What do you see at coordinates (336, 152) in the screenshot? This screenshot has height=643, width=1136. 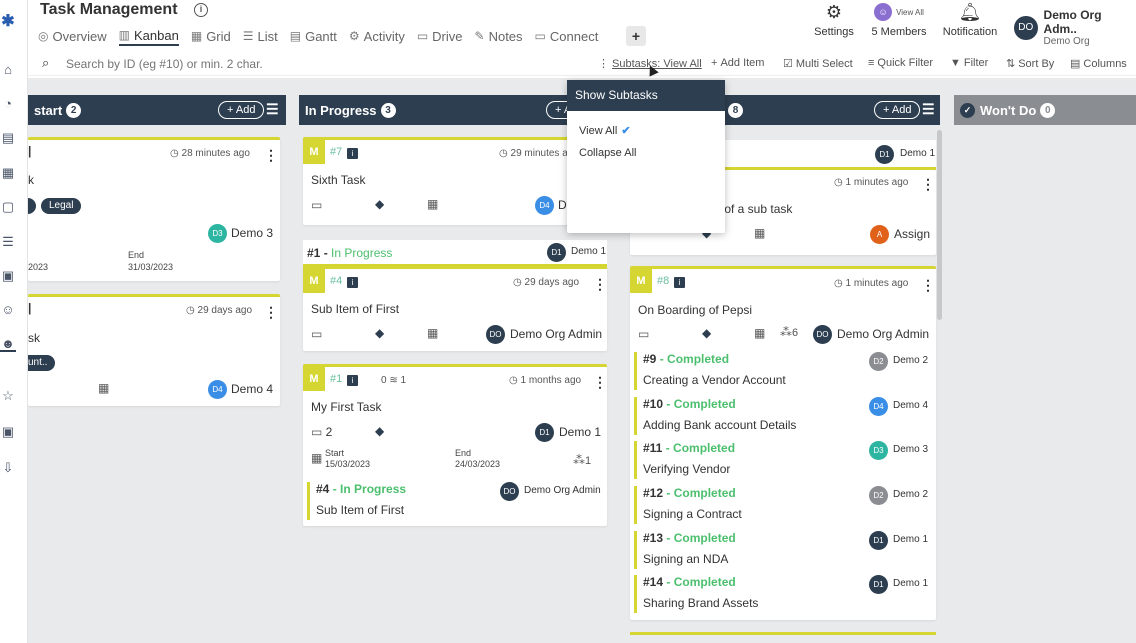 I see `card-id: #7` at bounding box center [336, 152].